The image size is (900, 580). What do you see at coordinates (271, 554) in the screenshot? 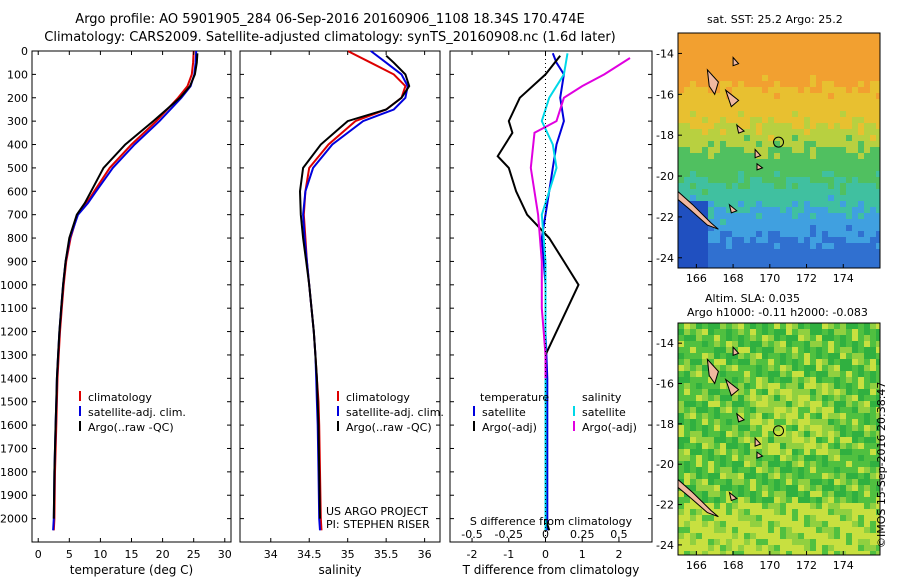
I see `x-tick-label: 34` at bounding box center [271, 554].